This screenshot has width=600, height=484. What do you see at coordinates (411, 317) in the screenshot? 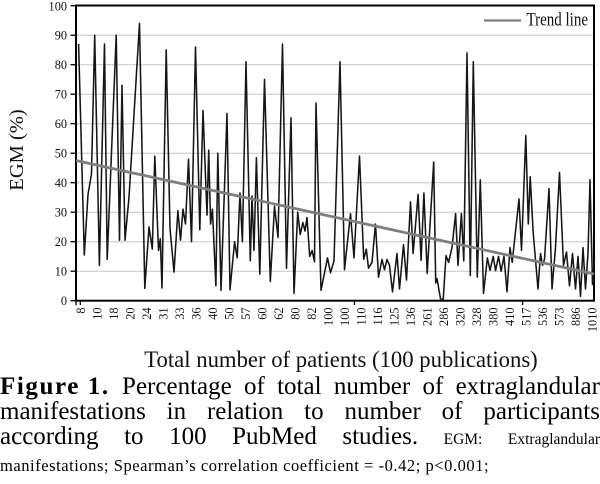
I see `svg-text: 136` at bounding box center [411, 317].